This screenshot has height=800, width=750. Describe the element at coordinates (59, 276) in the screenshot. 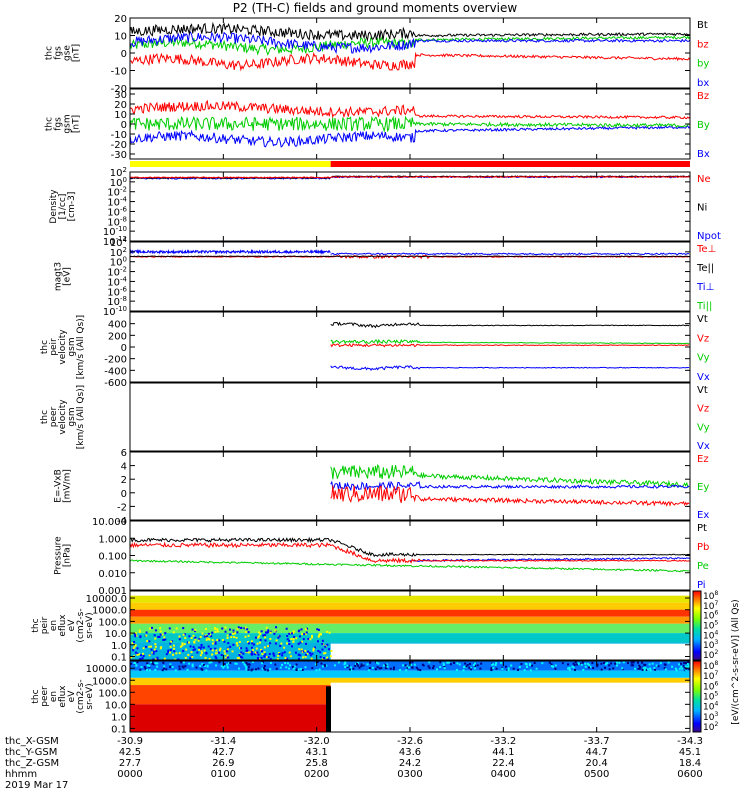

I see `y-axis-label-line: magt3` at that location.